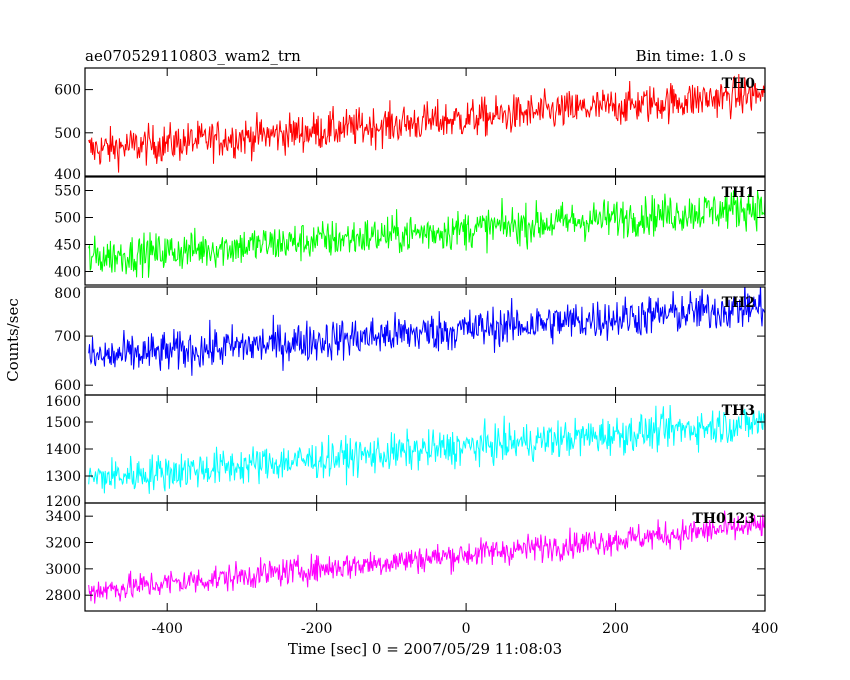 Image resolution: width=850 pixels, height=680 pixels. Describe the element at coordinates (466, 629) in the screenshot. I see `x-tick-label: 0` at that location.